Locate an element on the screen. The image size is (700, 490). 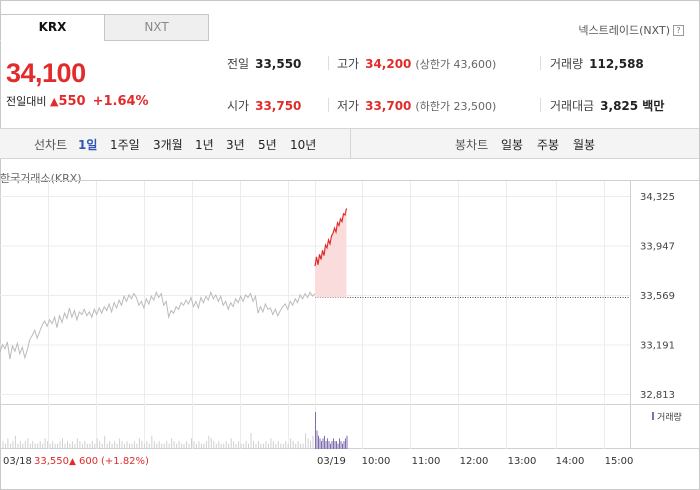
stat-label: 시가 is located at coordinates (238, 106).